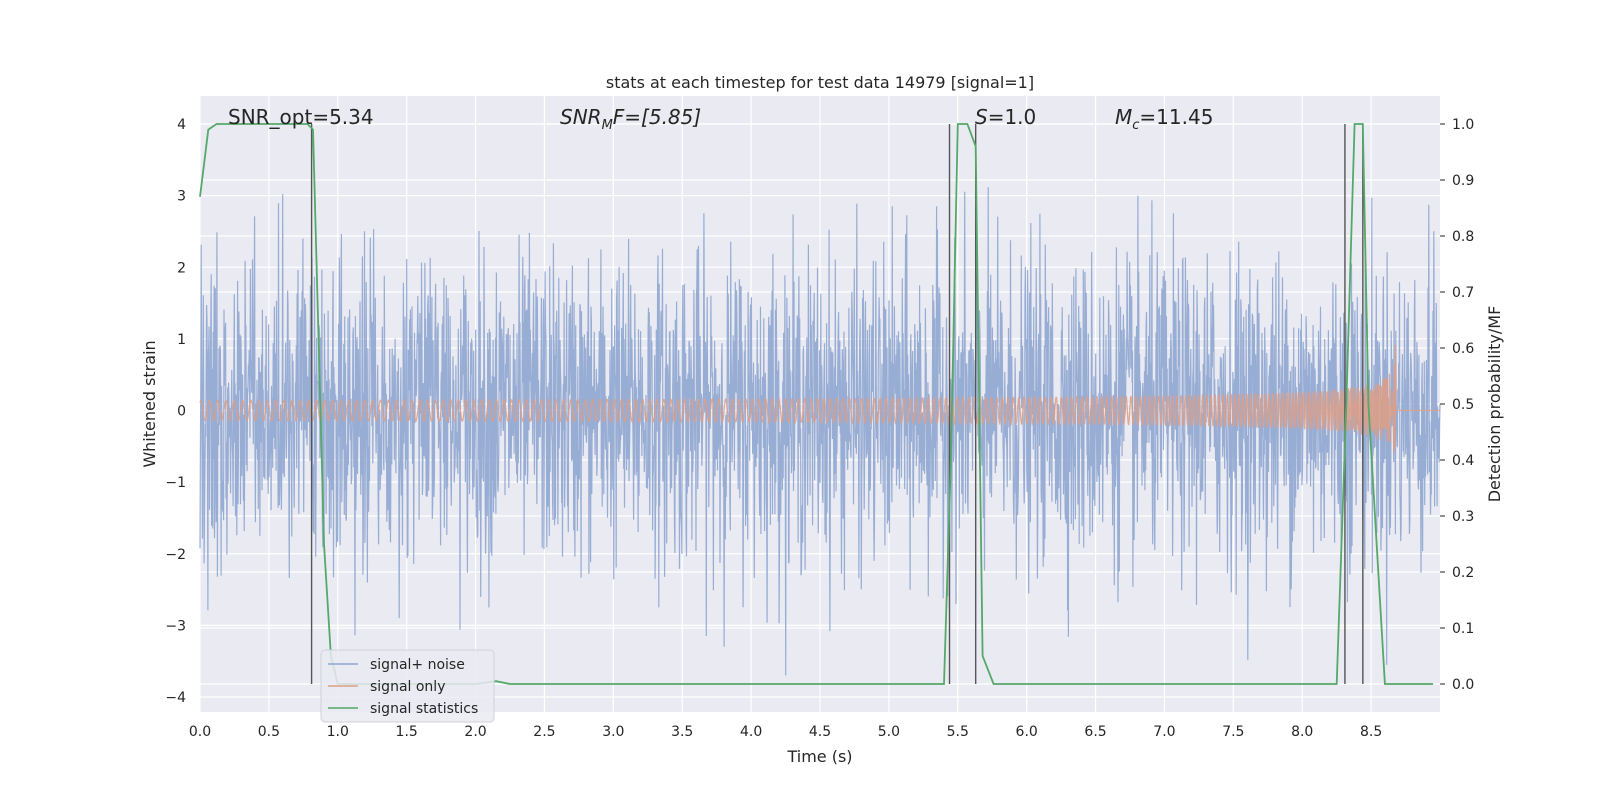 The image size is (1600, 800). What do you see at coordinates (1027, 732) in the screenshot?
I see `x-tick-label: 6.0` at bounding box center [1027, 732].